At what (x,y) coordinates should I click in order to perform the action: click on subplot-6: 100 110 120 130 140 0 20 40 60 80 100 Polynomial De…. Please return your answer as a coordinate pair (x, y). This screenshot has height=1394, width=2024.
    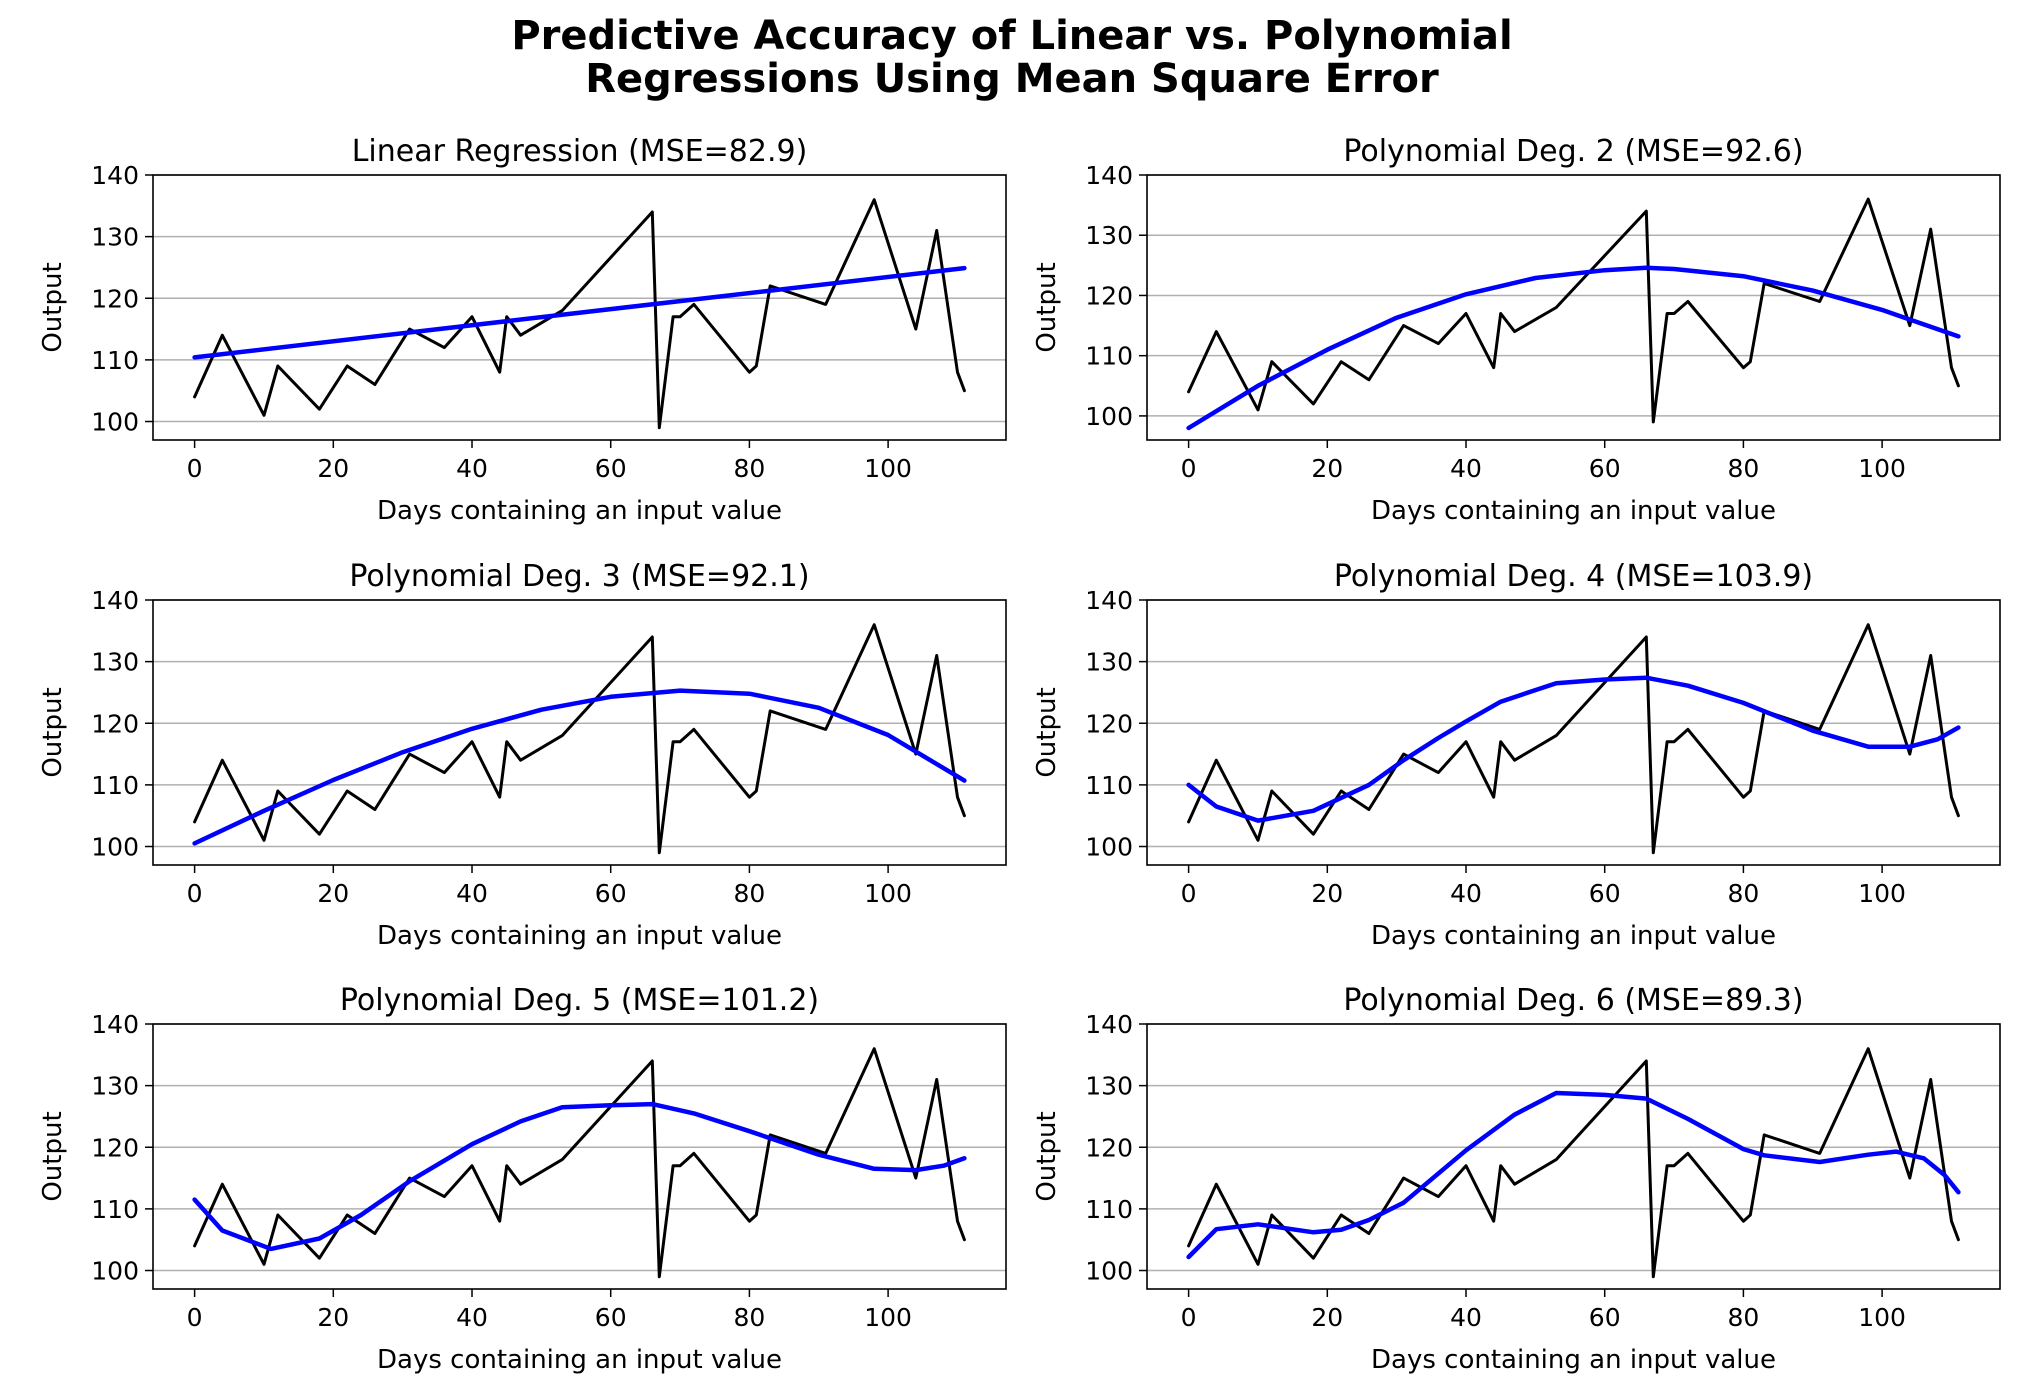
    Looking at the image, I should click on (1516, 1179).